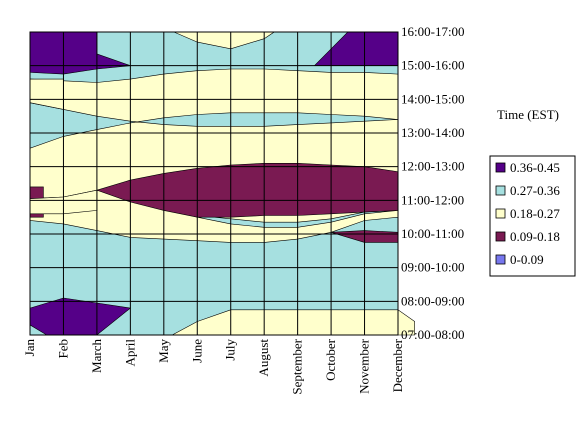 The width and height of the screenshot is (580, 429). What do you see at coordinates (433, 334) in the screenshot?
I see `y-tick-label: 07:00-08:00` at bounding box center [433, 334].